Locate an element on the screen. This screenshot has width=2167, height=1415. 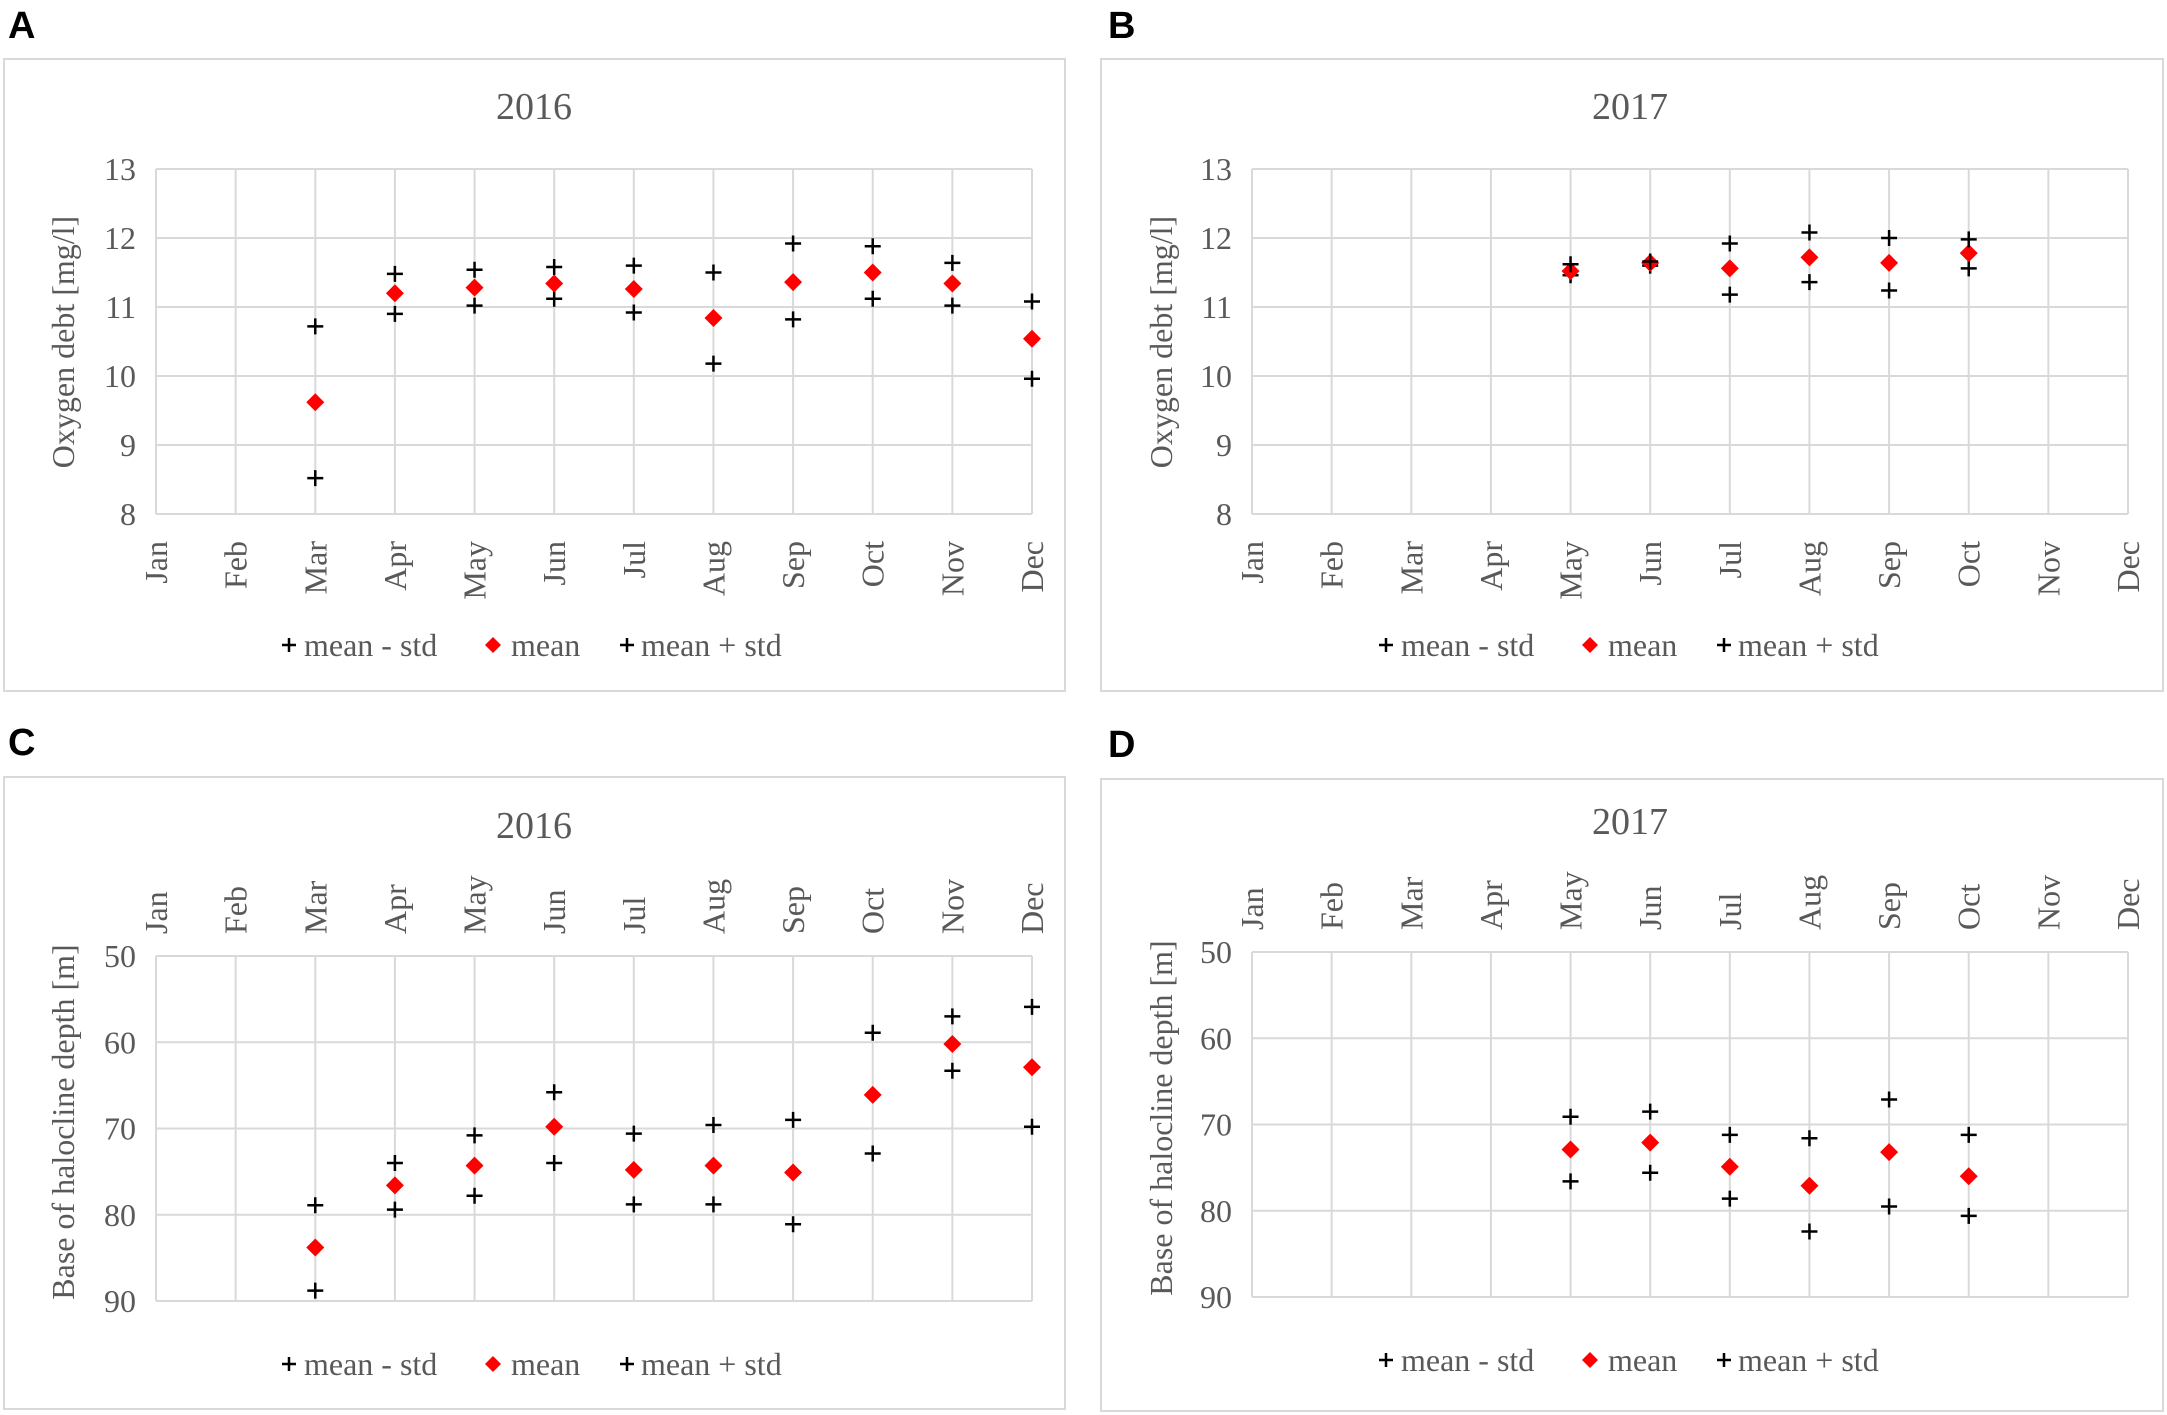
series-mean is located at coordinates (1769, 1164).